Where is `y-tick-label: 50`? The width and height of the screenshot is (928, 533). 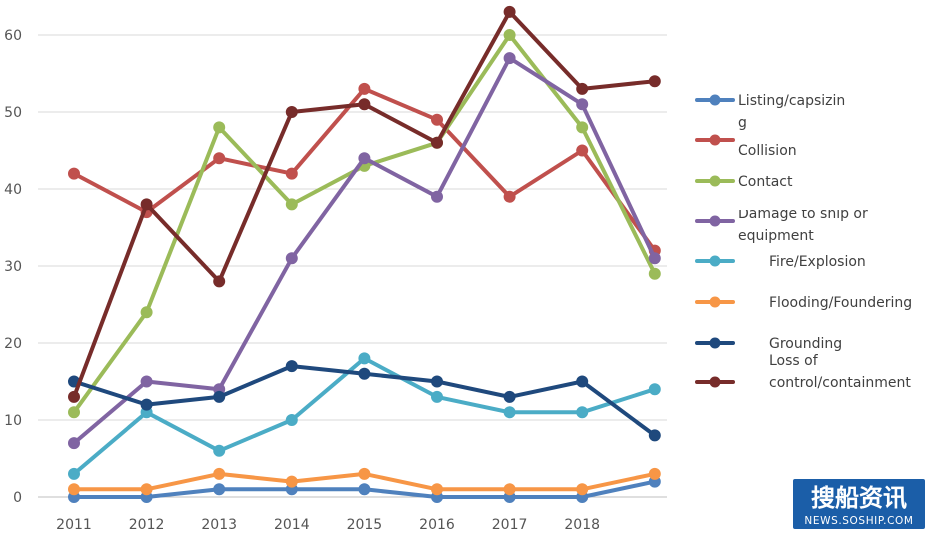 y-tick-label: 50 is located at coordinates (13, 113).